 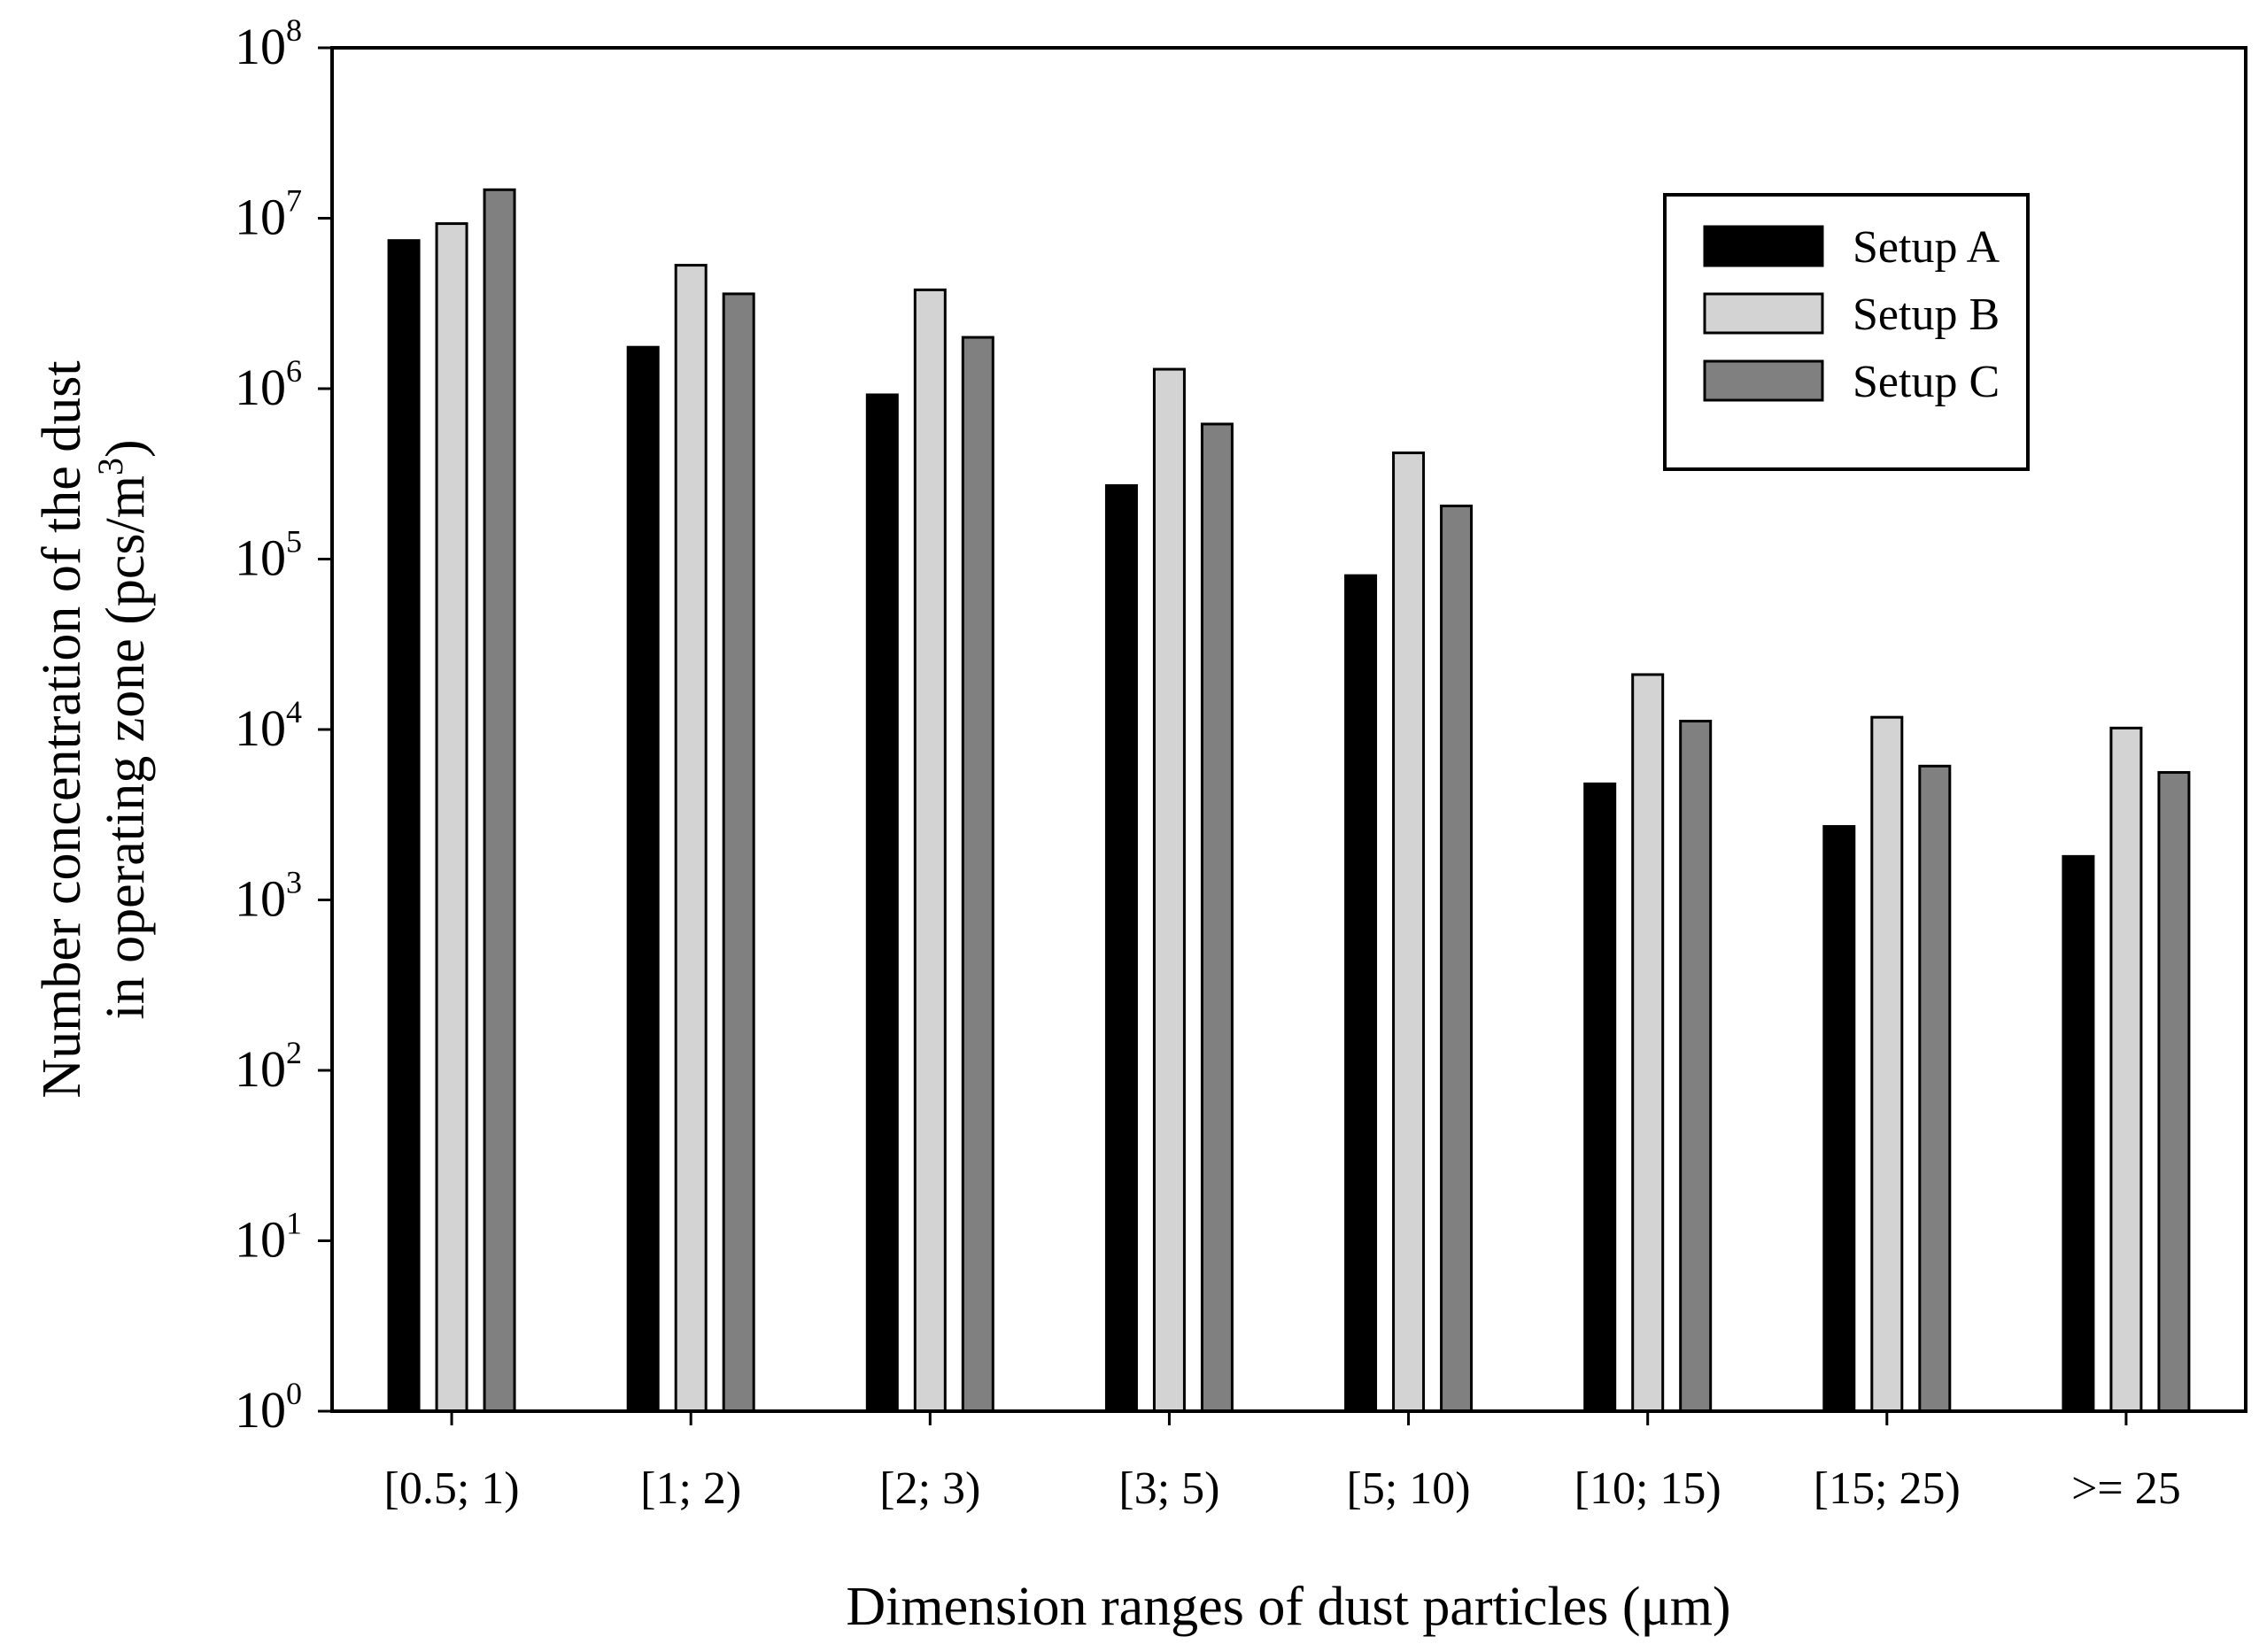 I want to click on legend-label: Setup A, so click(x=1927, y=247).